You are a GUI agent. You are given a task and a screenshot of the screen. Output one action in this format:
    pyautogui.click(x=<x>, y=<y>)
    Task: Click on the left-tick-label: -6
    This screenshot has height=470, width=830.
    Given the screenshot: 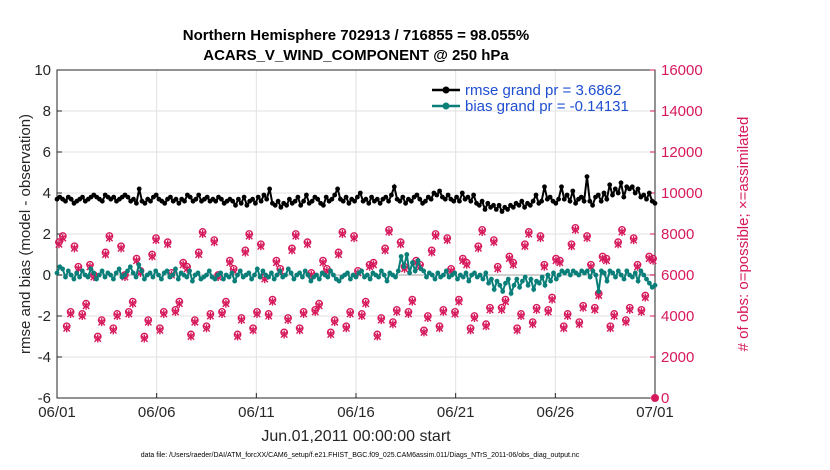 What is the action you would take?
    pyautogui.click(x=44, y=398)
    